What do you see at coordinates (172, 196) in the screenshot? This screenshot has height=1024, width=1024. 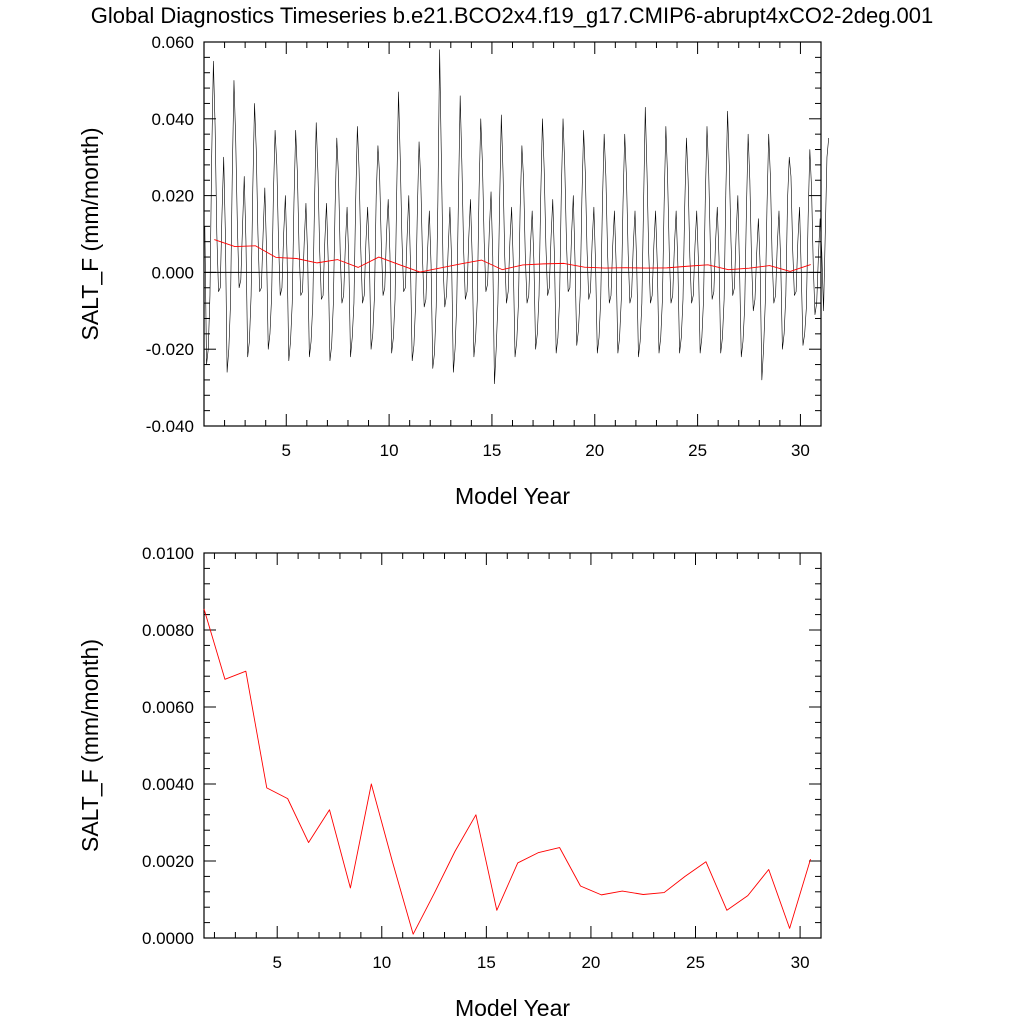 I see `top-ytick-label: 0.020` at bounding box center [172, 196].